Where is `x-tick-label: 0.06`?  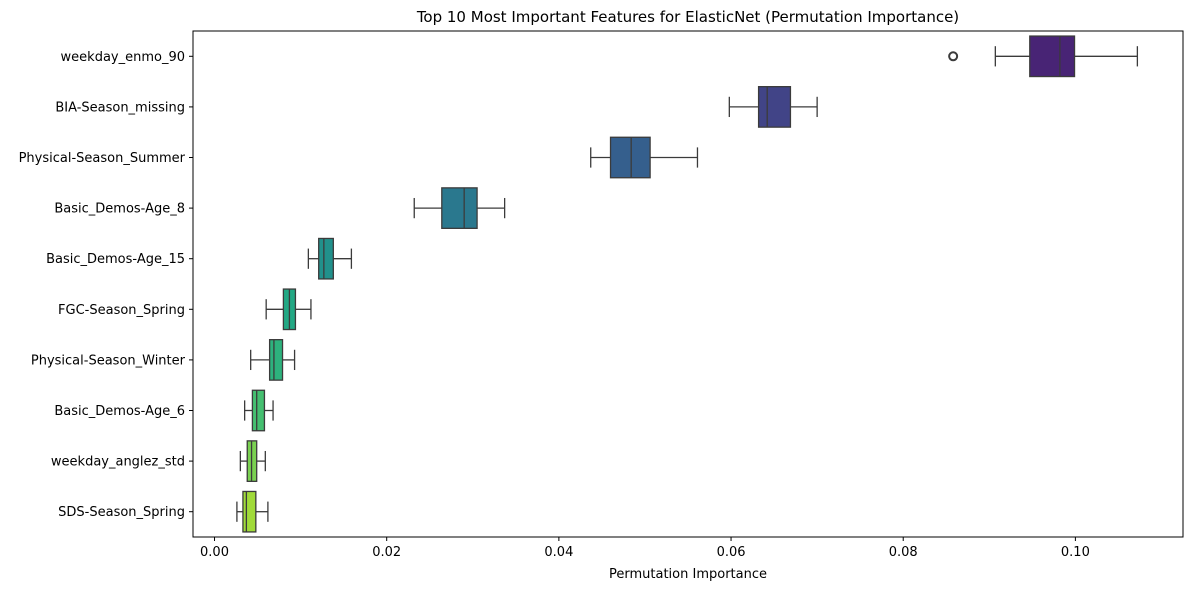 x-tick-label: 0.06 is located at coordinates (731, 552).